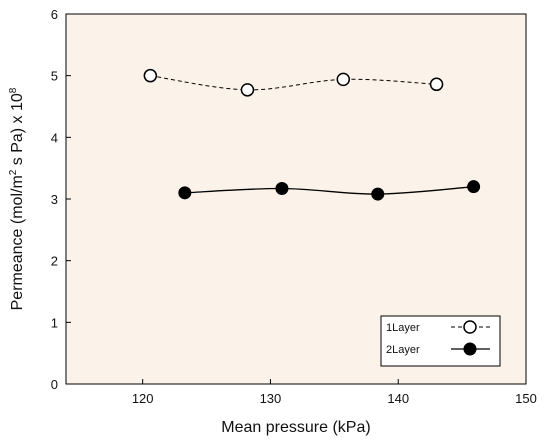 Image resolution: width=550 pixels, height=443 pixels. I want to click on y-tick-label: 3, so click(54, 199).